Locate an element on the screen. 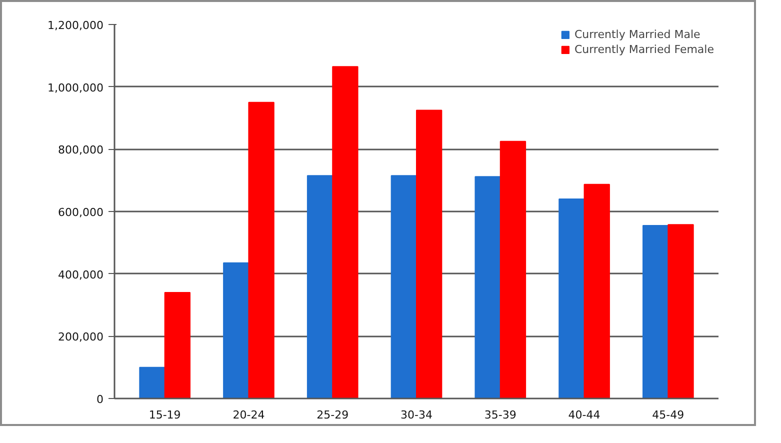 This screenshot has width=781, height=443. x-tick-label: 25-29 is located at coordinates (332, 415).